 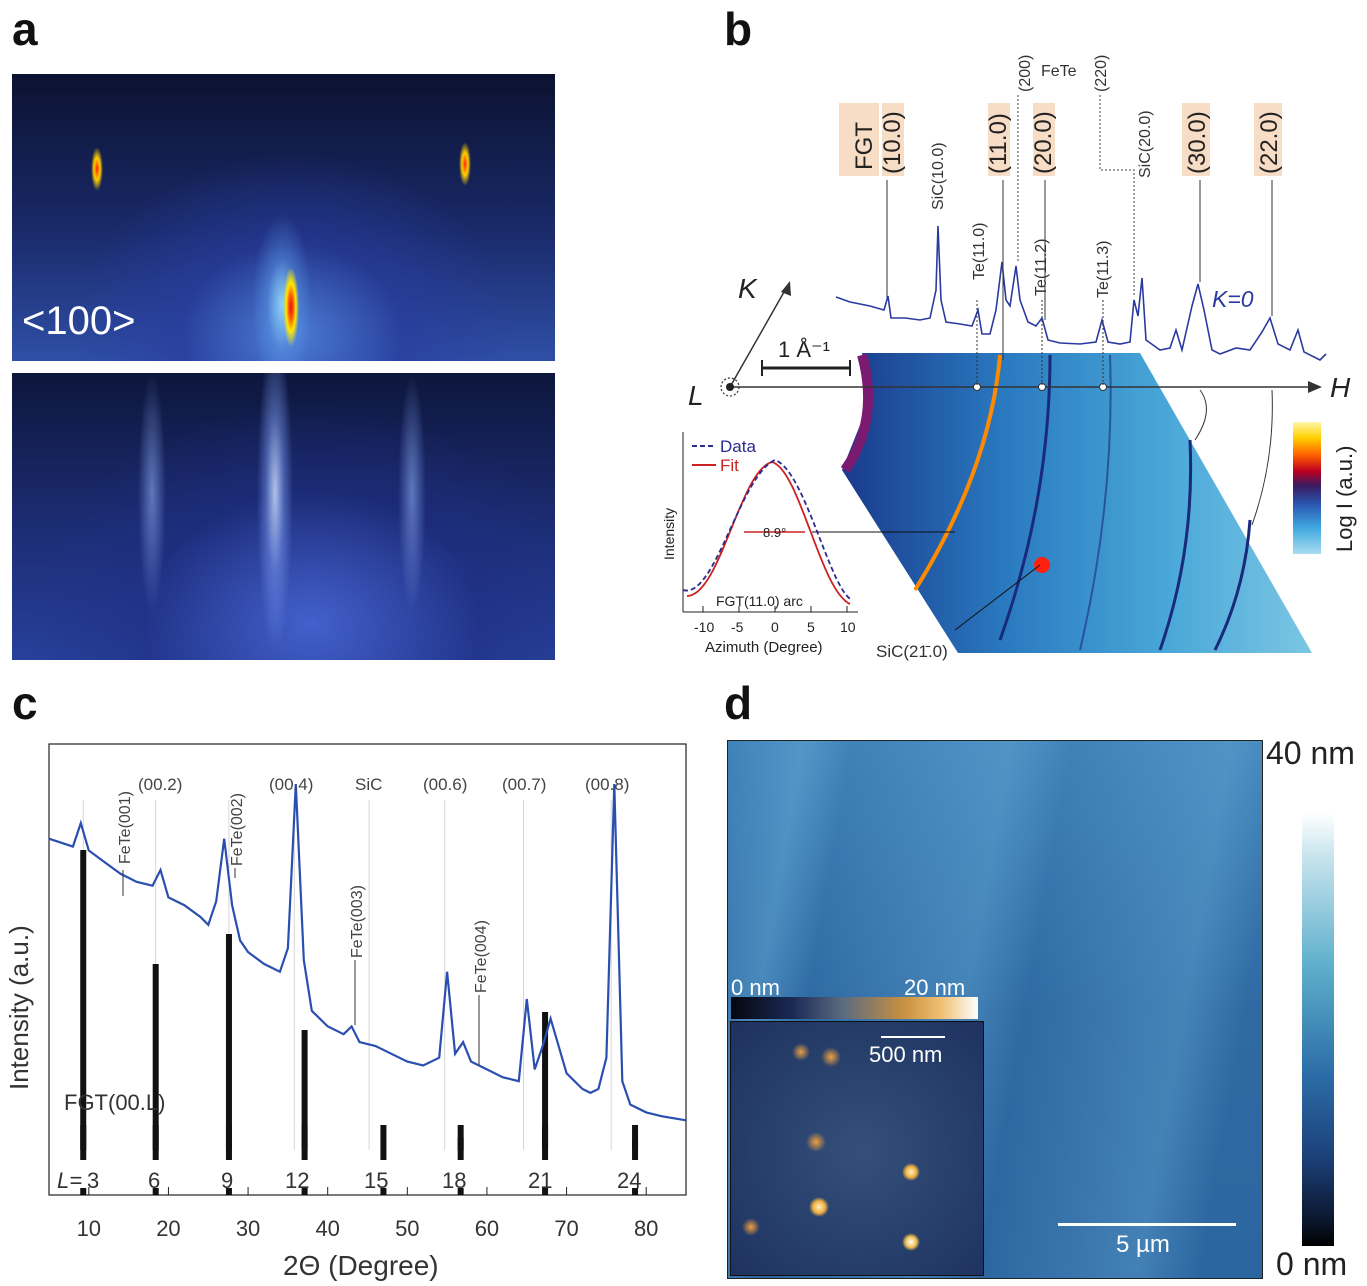 What do you see at coordinates (1101, 73) in the screenshot?
I see `peak-label-fete-220: (220)` at bounding box center [1101, 73].